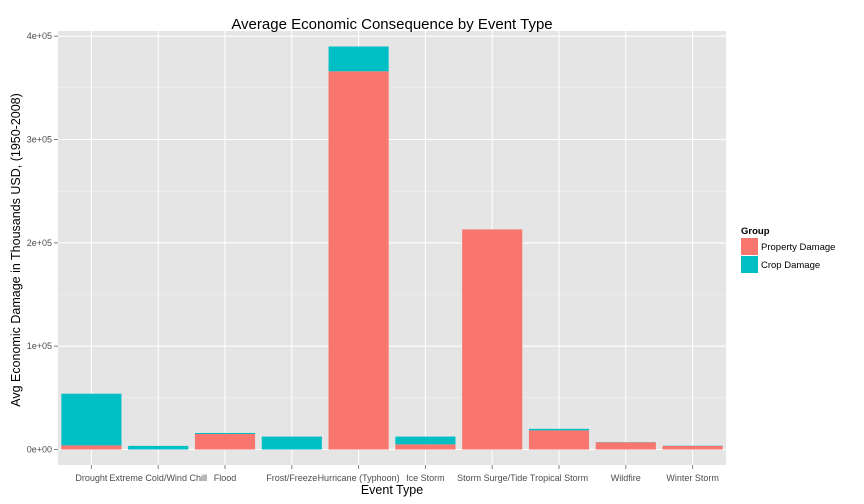  Describe the element at coordinates (359, 478) in the screenshot. I see `x-tick-label: Hurricane (Typhoon)` at that location.